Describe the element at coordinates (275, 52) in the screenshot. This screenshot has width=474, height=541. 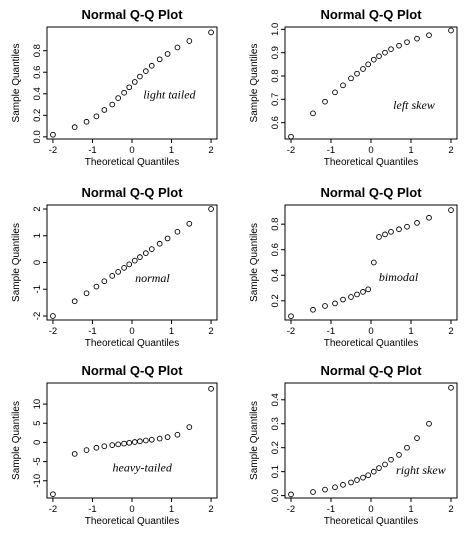
I see `y-tick-label: 0.9` at that location.